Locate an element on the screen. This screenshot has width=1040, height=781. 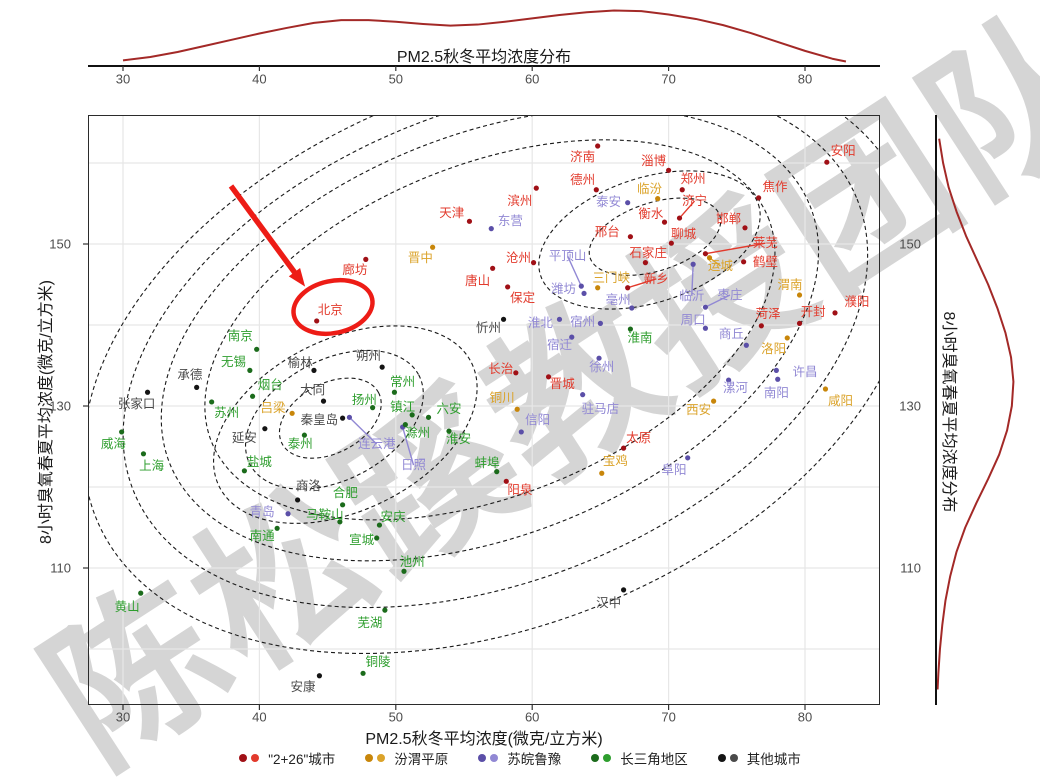
legend: "2+26"城市 汾渭平原 苏皖鲁豫 长三角地区 其他城市 is located at coordinates (520, 758).